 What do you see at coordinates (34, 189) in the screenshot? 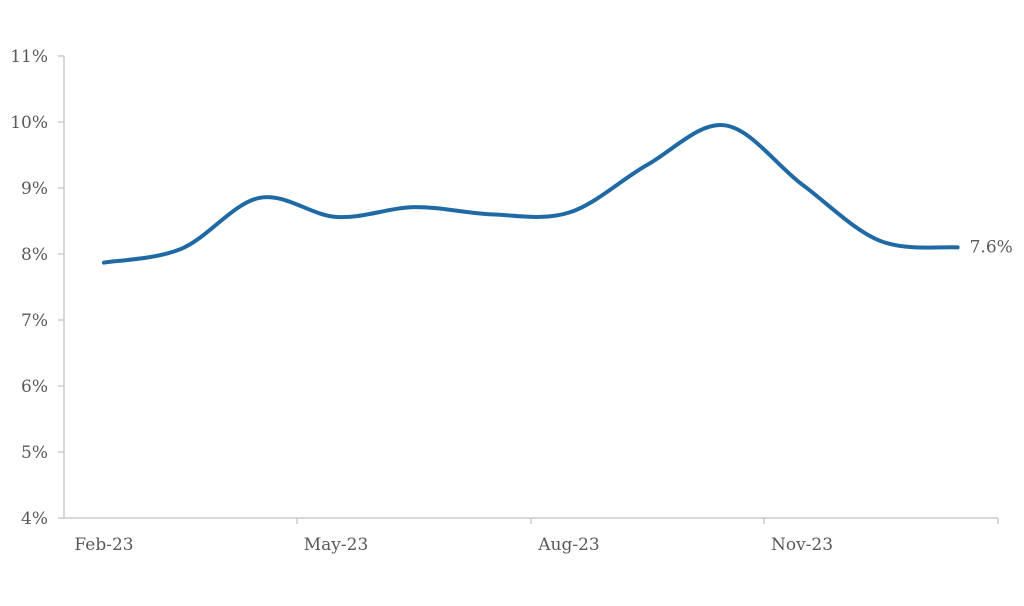
I see `y-tick-label: 9%` at bounding box center [34, 189].